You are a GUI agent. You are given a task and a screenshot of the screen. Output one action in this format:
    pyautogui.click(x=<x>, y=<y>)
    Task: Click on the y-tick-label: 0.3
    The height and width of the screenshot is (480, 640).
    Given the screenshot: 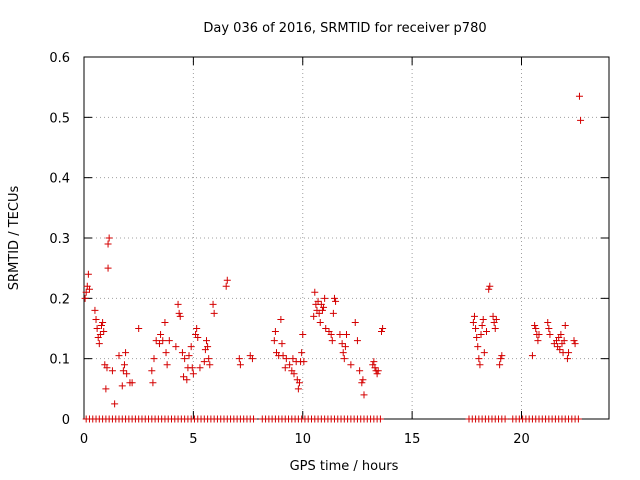 What is the action you would take?
    pyautogui.click(x=59, y=239)
    